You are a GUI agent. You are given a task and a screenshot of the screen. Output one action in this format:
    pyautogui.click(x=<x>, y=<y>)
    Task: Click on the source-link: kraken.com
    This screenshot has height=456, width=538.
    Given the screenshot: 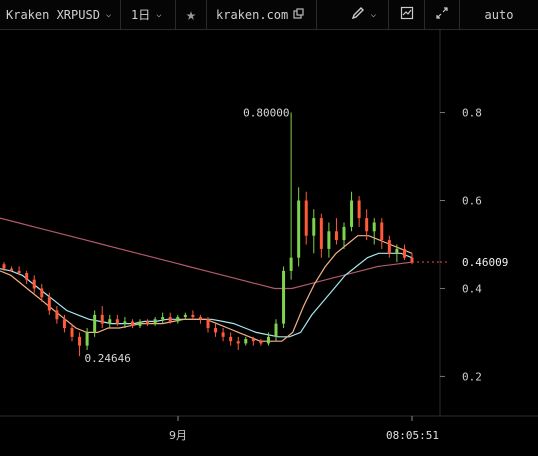 What is the action you would take?
    pyautogui.click(x=262, y=14)
    